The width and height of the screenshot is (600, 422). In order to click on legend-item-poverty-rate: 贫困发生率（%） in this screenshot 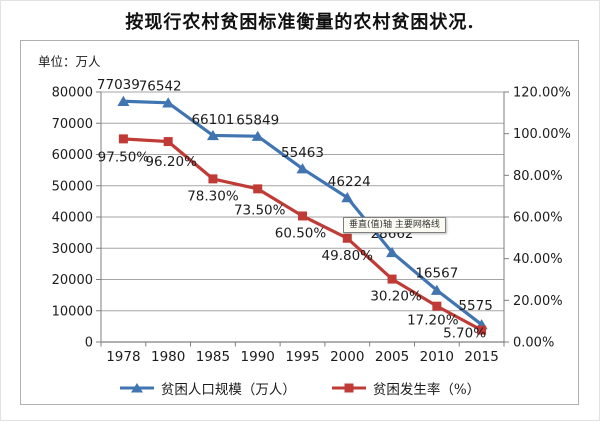, I will do `click(406, 388)`.